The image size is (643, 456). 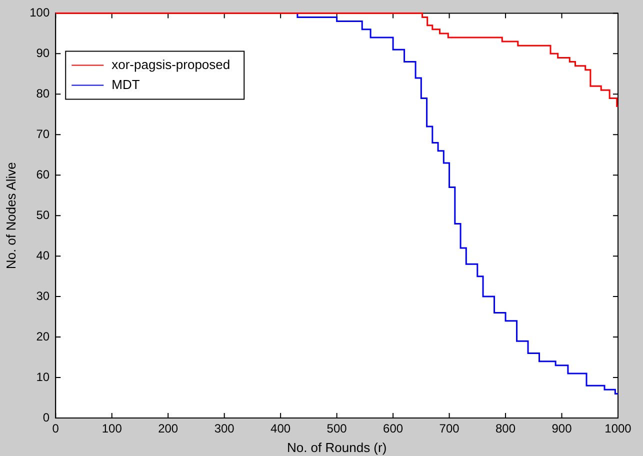 I want to click on y-tick-label: 50, so click(x=43, y=215).